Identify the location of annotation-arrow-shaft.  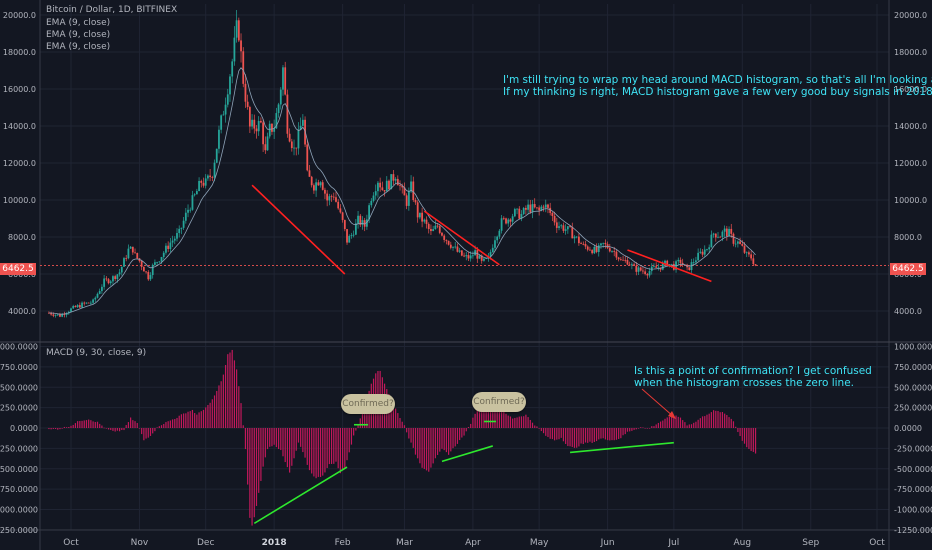
(658, 403).